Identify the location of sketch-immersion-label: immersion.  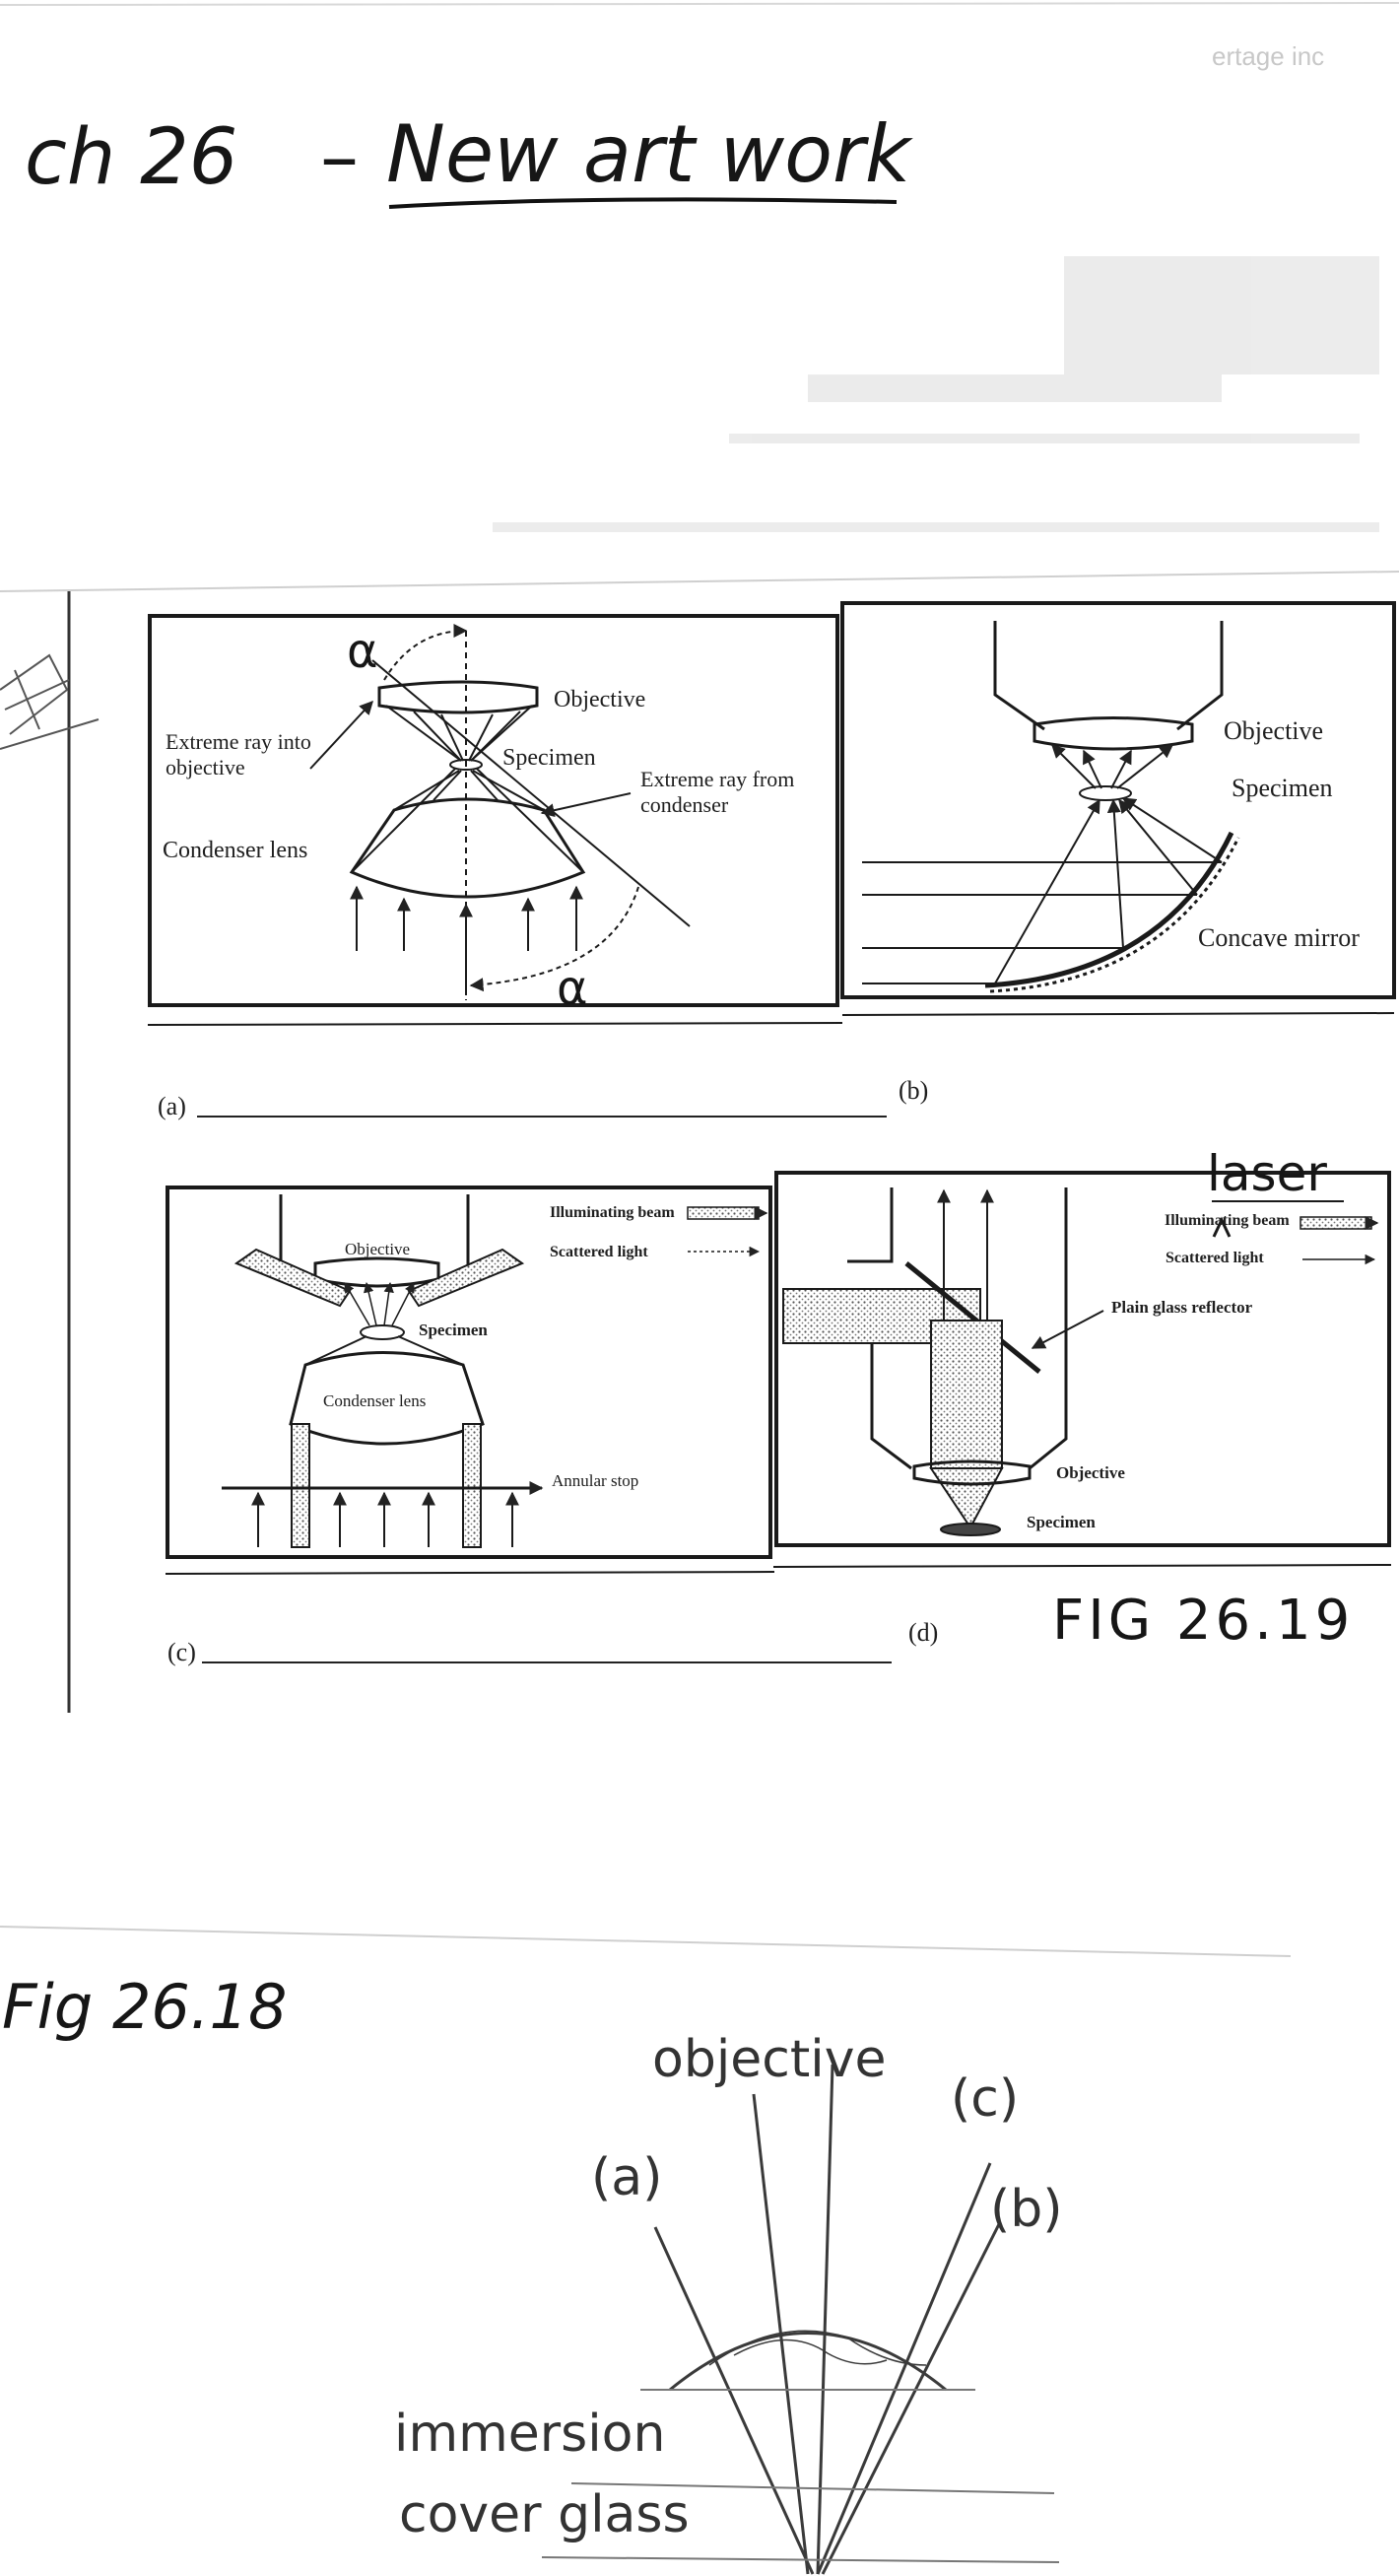
(530, 2435).